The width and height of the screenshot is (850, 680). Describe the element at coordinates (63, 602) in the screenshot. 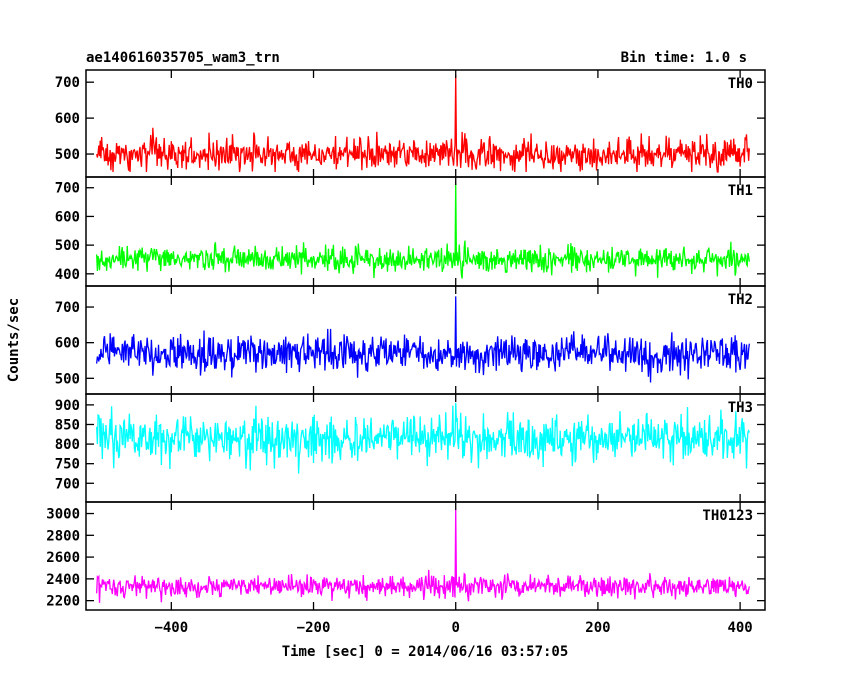

I see `y-tick-label: 2200` at that location.